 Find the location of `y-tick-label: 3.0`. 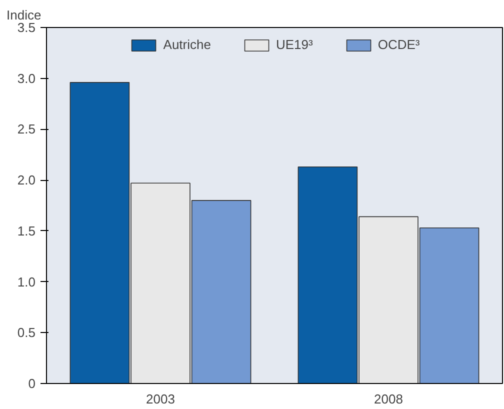

y-tick-label: 3.0 is located at coordinates (26, 78).